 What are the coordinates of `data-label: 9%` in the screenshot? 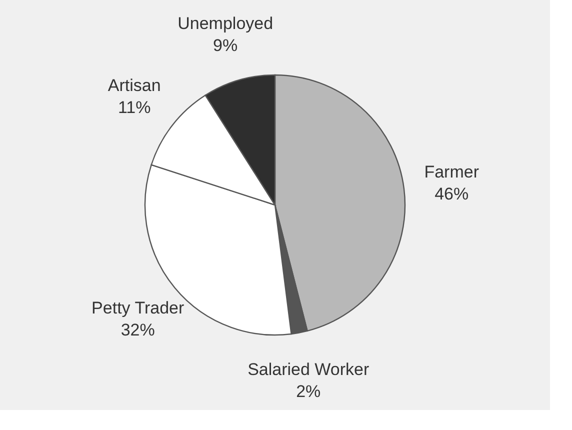 It's located at (225, 46).